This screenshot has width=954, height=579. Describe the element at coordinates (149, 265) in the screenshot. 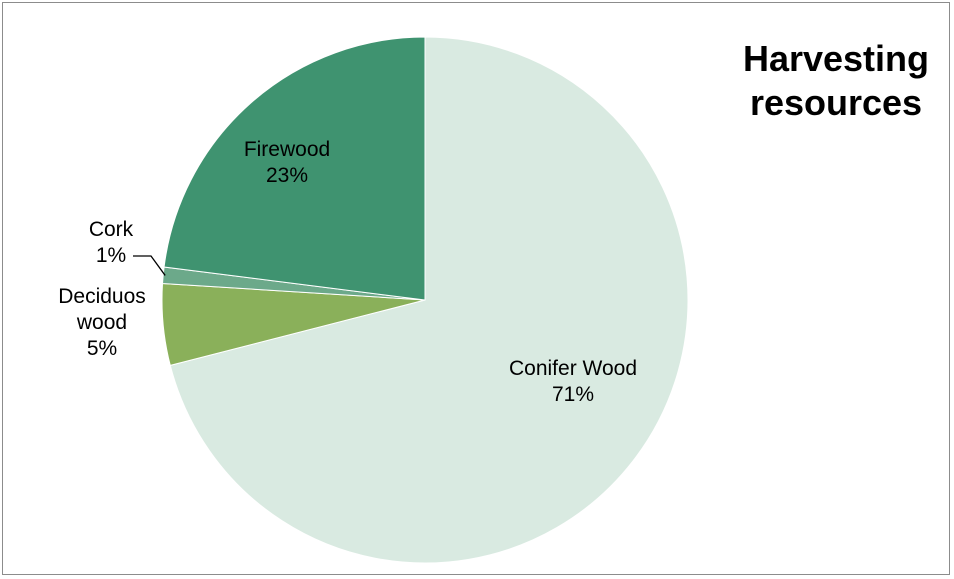

I see `leader-line-cork` at that location.